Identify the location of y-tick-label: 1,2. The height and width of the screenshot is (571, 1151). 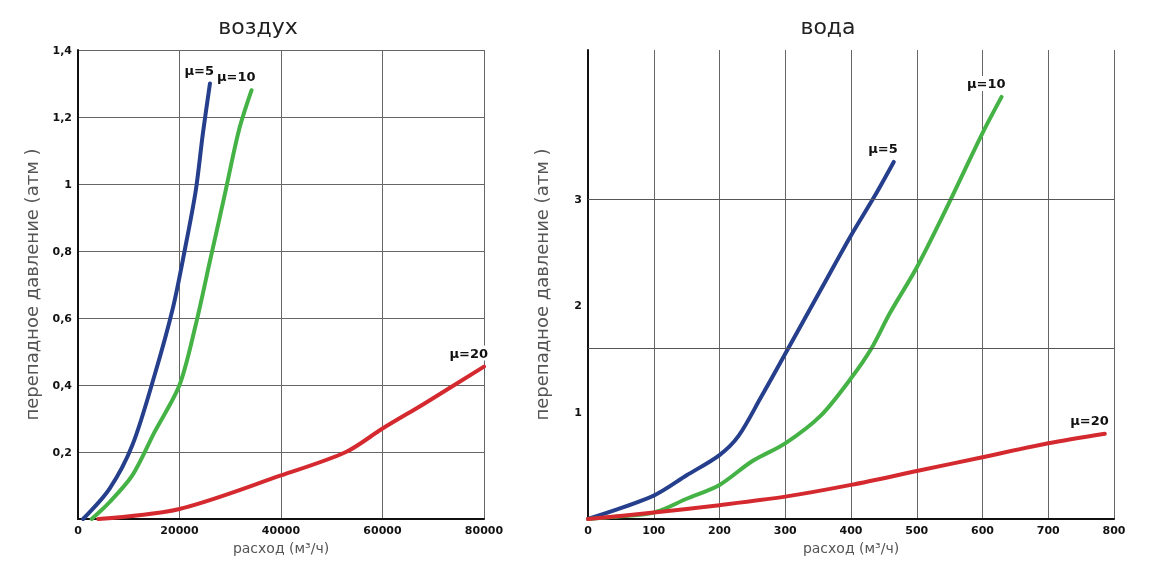
(62, 117).